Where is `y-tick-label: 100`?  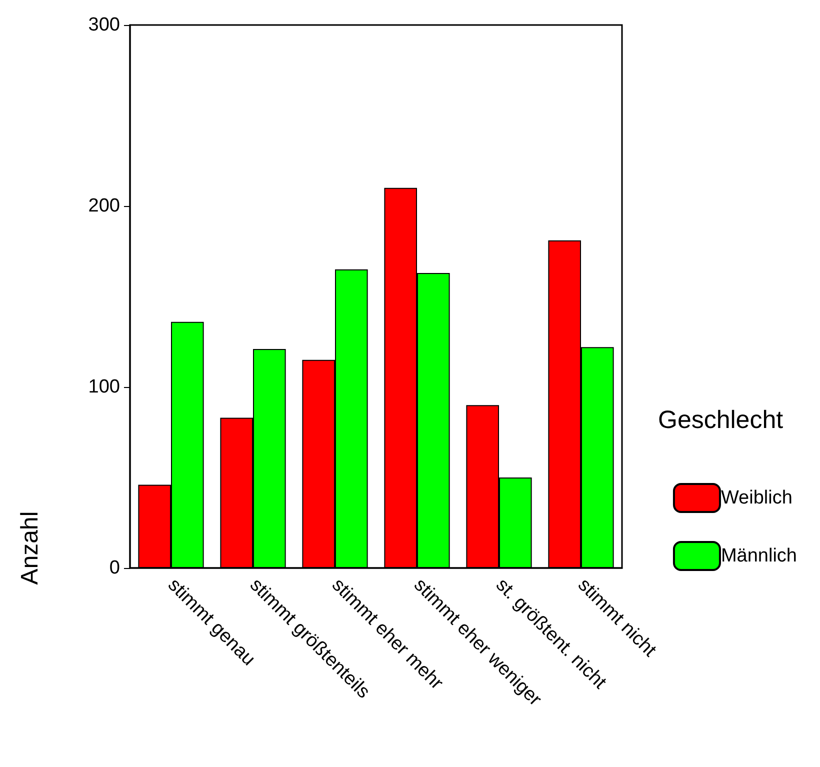 y-tick-label: 100 is located at coordinates (104, 387).